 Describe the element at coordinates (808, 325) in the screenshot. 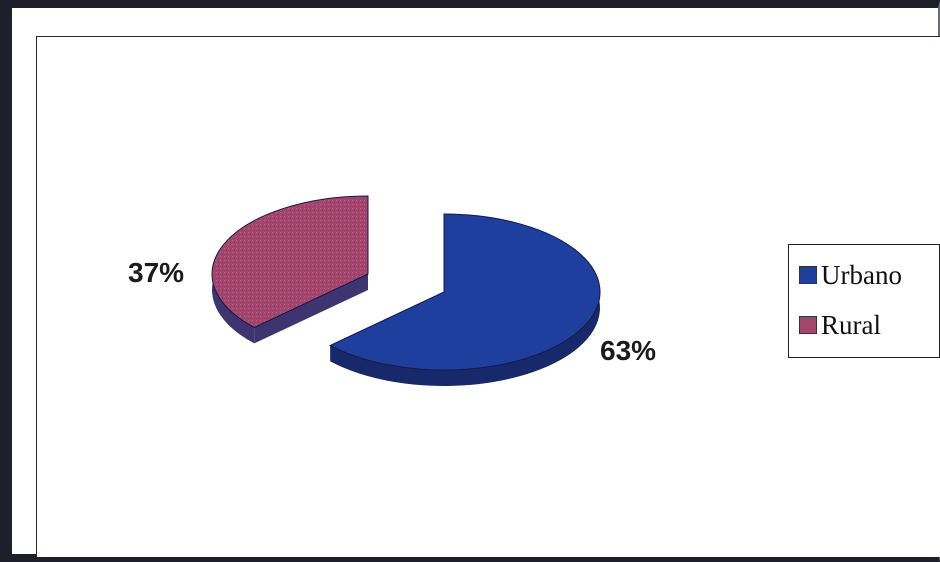

I see `legend-swatch-rural` at that location.